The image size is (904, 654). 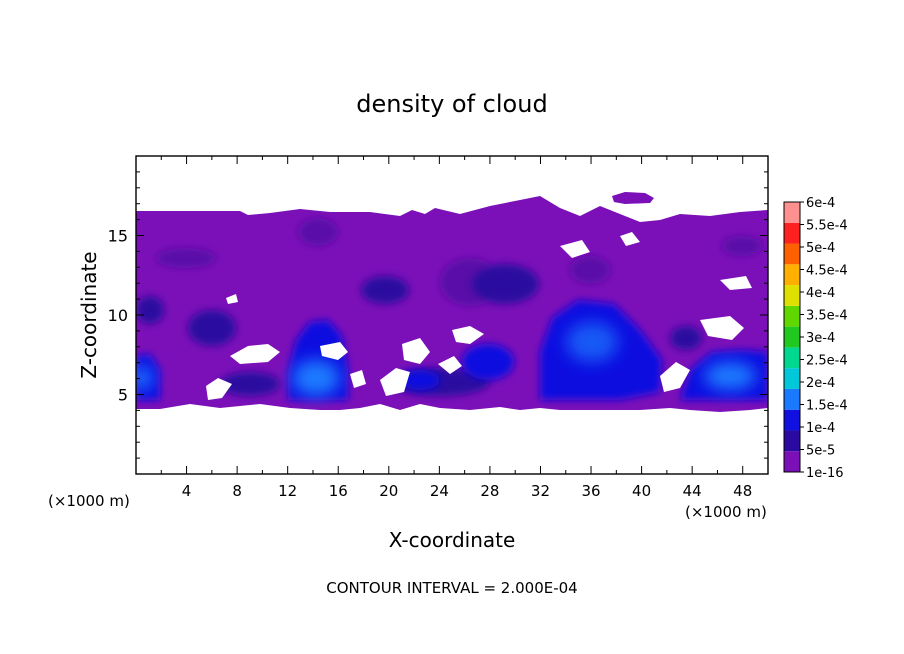 I want to click on colorbar-label: 4e-4, so click(x=820, y=293).